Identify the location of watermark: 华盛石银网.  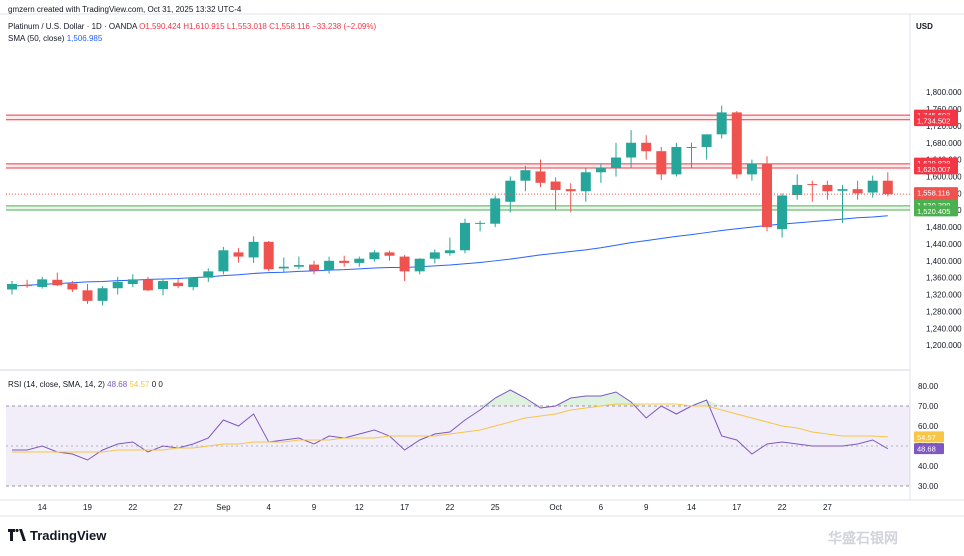
(863, 538).